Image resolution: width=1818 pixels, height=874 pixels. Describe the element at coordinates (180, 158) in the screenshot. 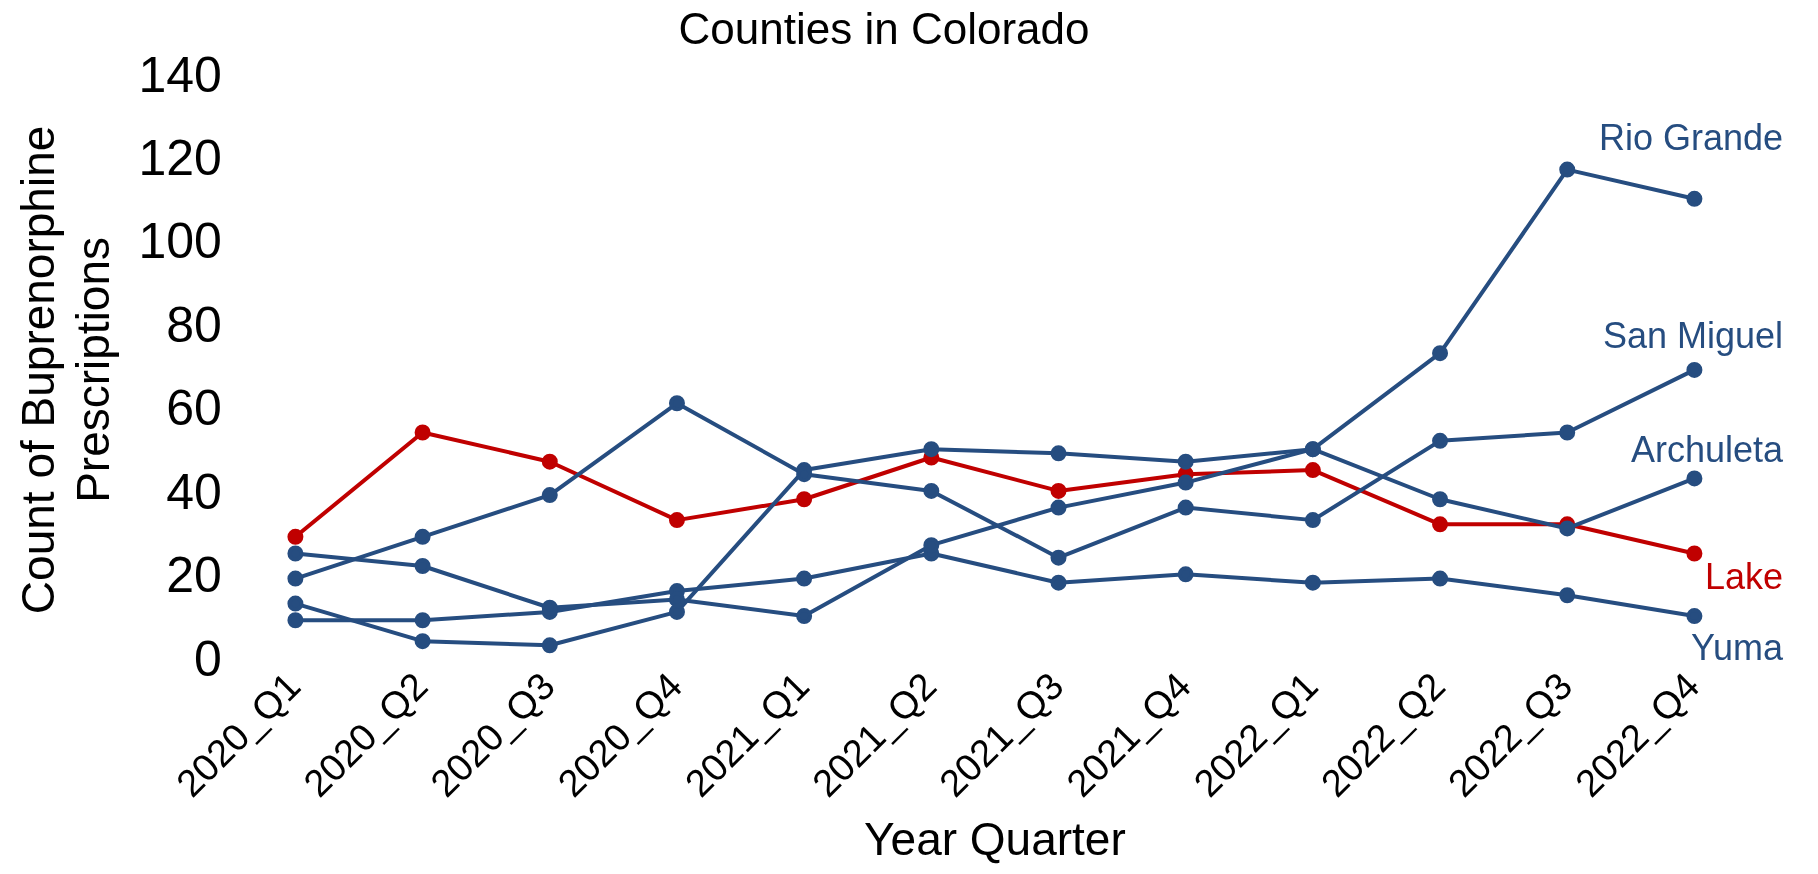

I see `y-tick-label: 120` at that location.